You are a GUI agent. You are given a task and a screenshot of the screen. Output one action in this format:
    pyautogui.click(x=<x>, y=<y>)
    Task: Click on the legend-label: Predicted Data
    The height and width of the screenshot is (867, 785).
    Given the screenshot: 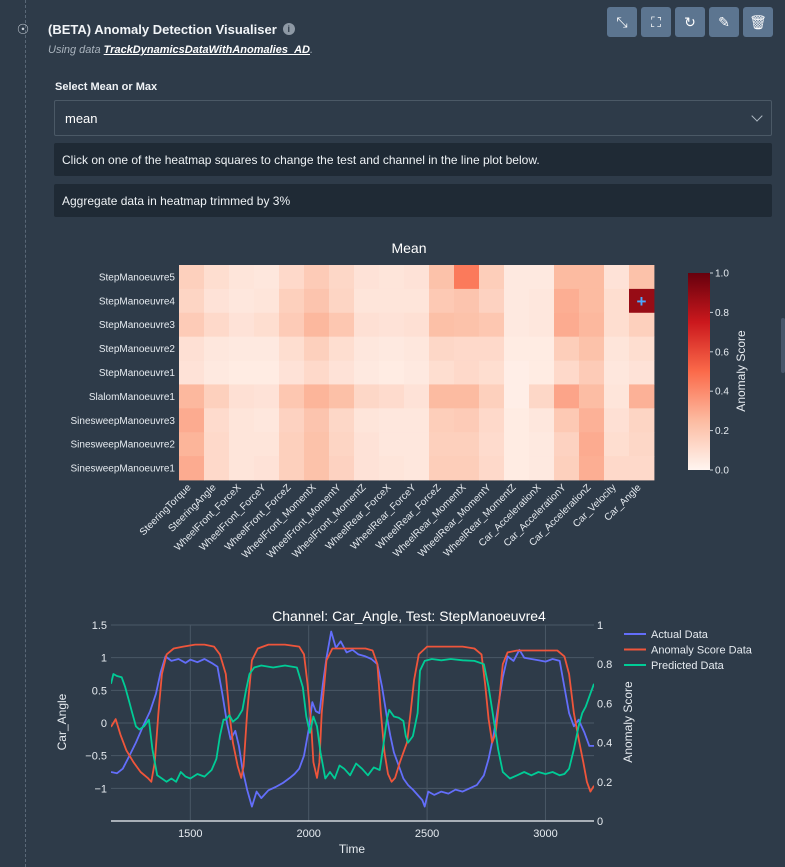 What is the action you would take?
    pyautogui.click(x=688, y=666)
    